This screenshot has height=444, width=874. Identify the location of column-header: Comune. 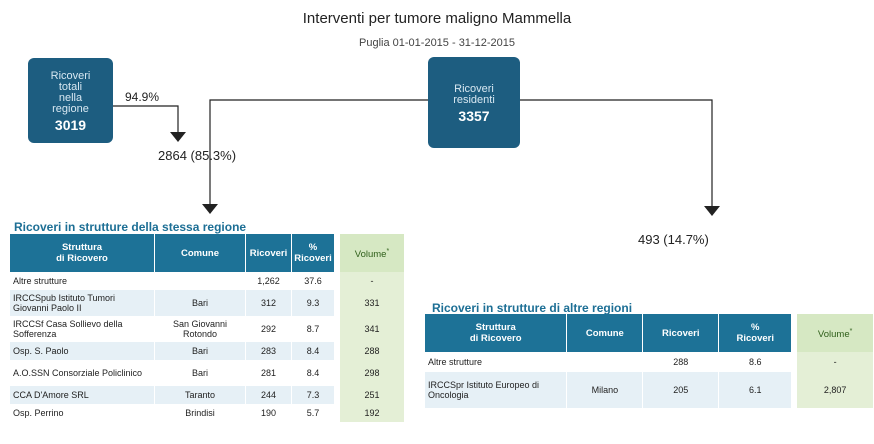
(605, 333).